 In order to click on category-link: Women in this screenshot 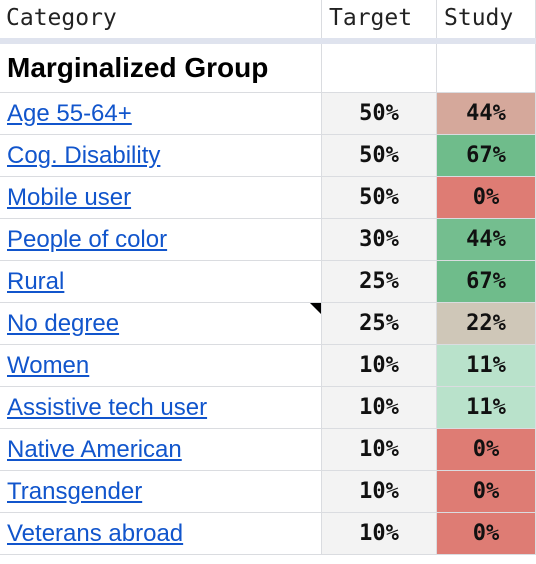, I will do `click(48, 365)`.